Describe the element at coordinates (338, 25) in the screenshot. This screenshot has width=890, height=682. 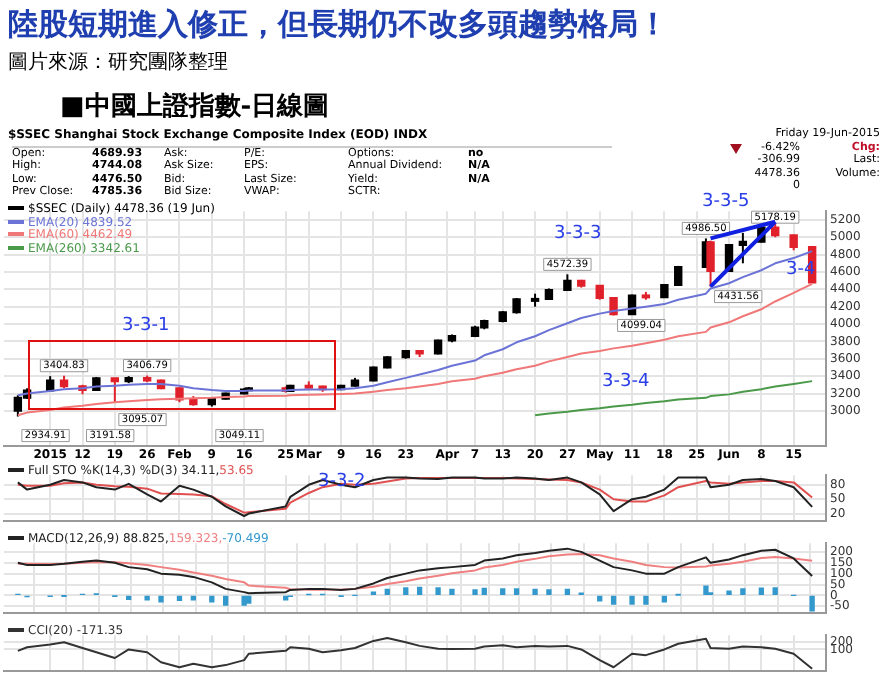
I see `text: 陸股短期進入修正，但長期仍不改多頭趨勢格局！` at that location.